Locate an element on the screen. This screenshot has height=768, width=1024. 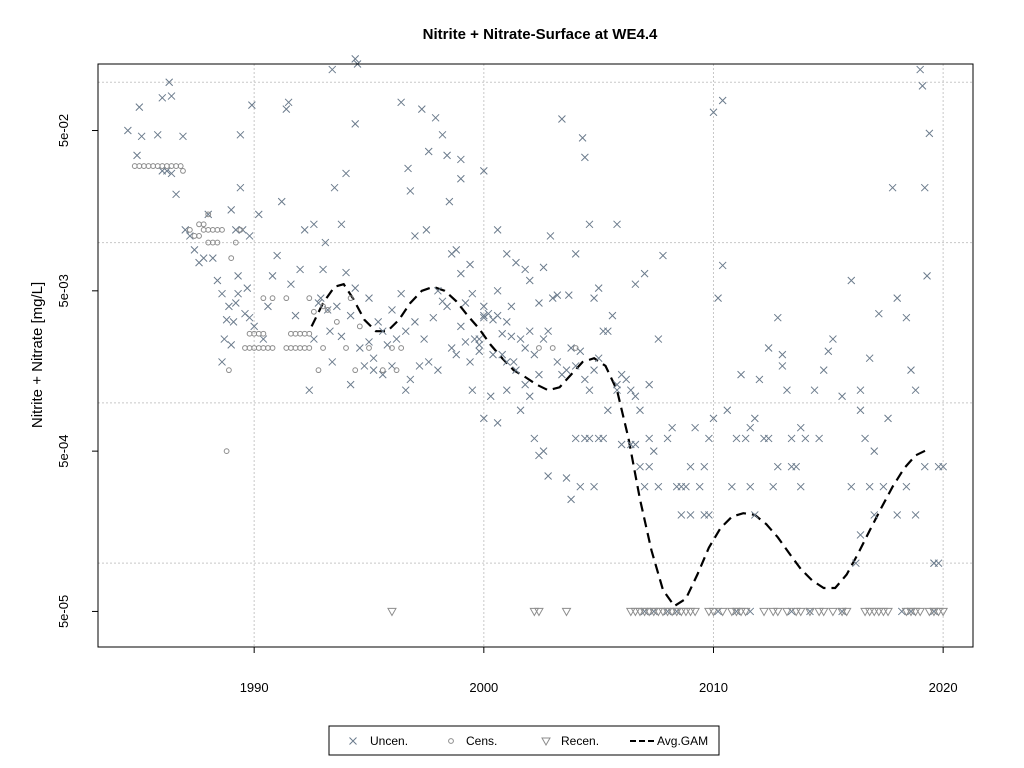
y-tick-label: 5e-05 is located at coordinates (63, 611).